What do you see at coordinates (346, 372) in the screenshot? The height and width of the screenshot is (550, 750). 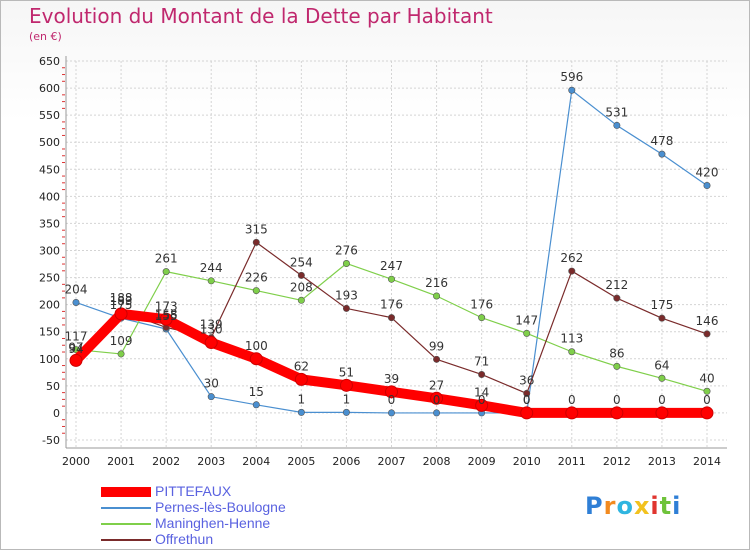 I see `data-label: 51` at bounding box center [346, 372].